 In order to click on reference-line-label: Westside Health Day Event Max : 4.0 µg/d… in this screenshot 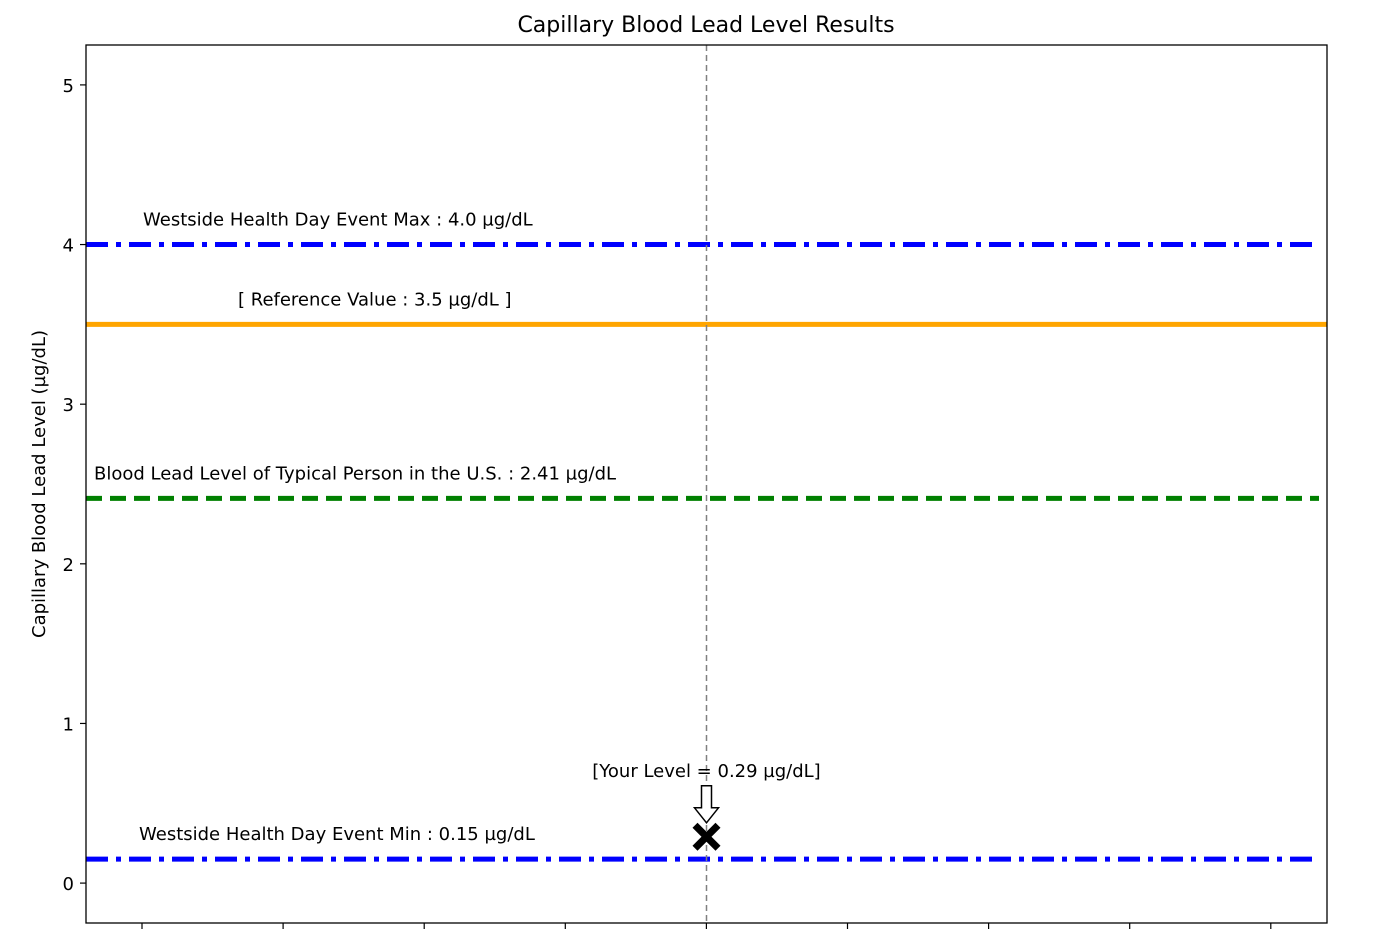, I will do `click(338, 220)`.